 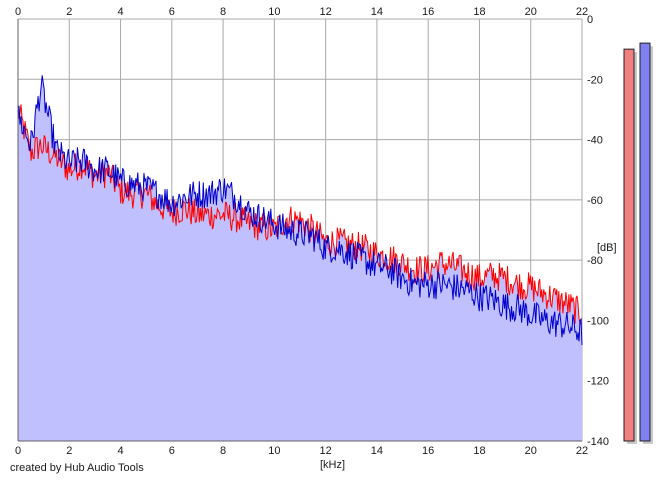 What do you see at coordinates (274, 451) in the screenshot?
I see `x-tick-label-bottom: 10` at bounding box center [274, 451].